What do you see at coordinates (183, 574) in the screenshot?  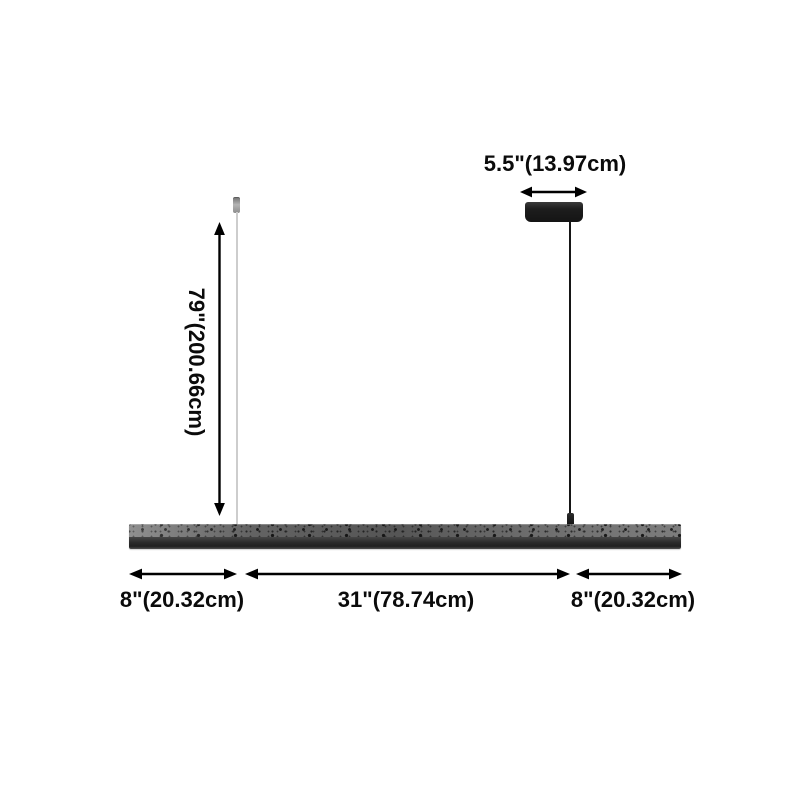 I see `left-overhang-arrow` at bounding box center [183, 574].